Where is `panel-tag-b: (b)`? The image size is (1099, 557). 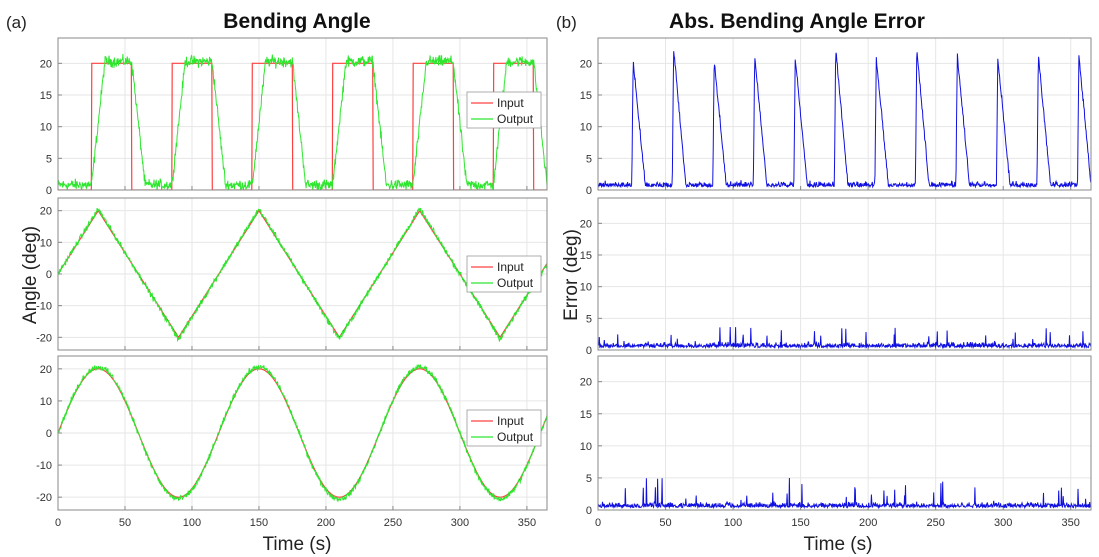
panel-tag-b: (b) is located at coordinates (566, 22).